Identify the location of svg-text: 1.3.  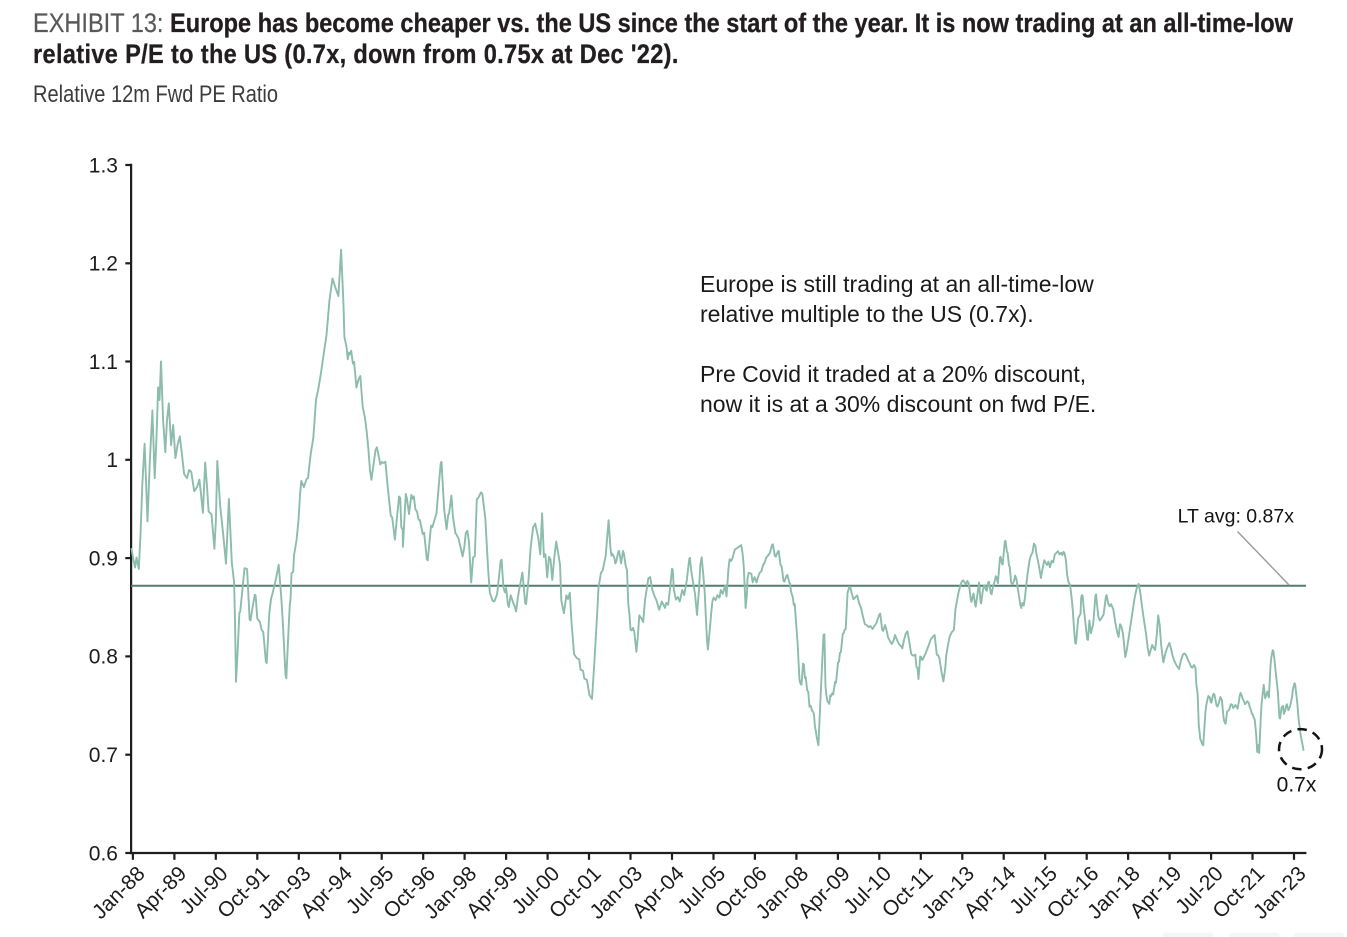
(103, 165).